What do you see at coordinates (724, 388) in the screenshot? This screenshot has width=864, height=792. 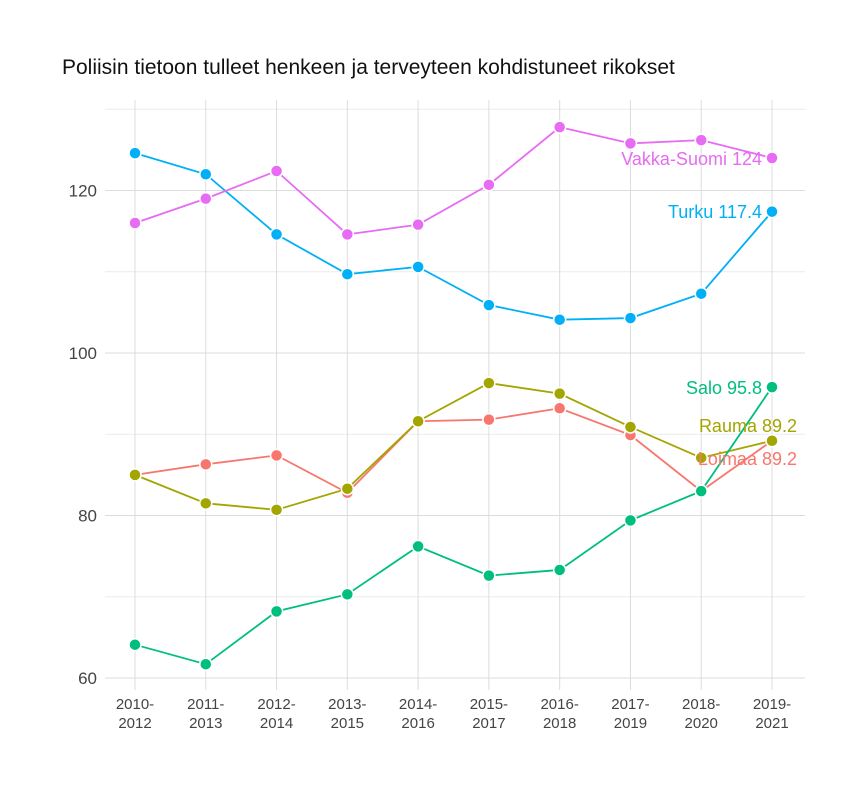 I see `end-label-salo: Salo 95.8` at bounding box center [724, 388].